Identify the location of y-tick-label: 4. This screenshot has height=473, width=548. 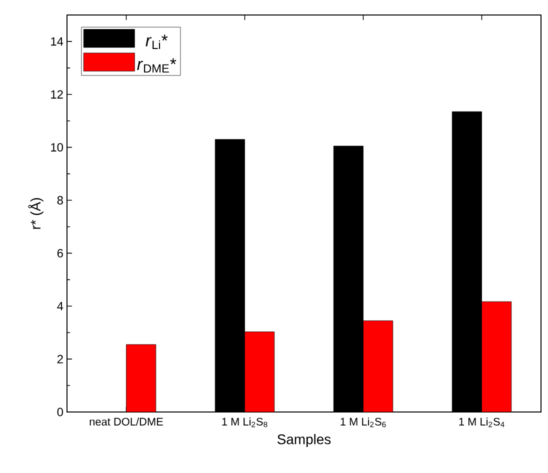
(60, 306).